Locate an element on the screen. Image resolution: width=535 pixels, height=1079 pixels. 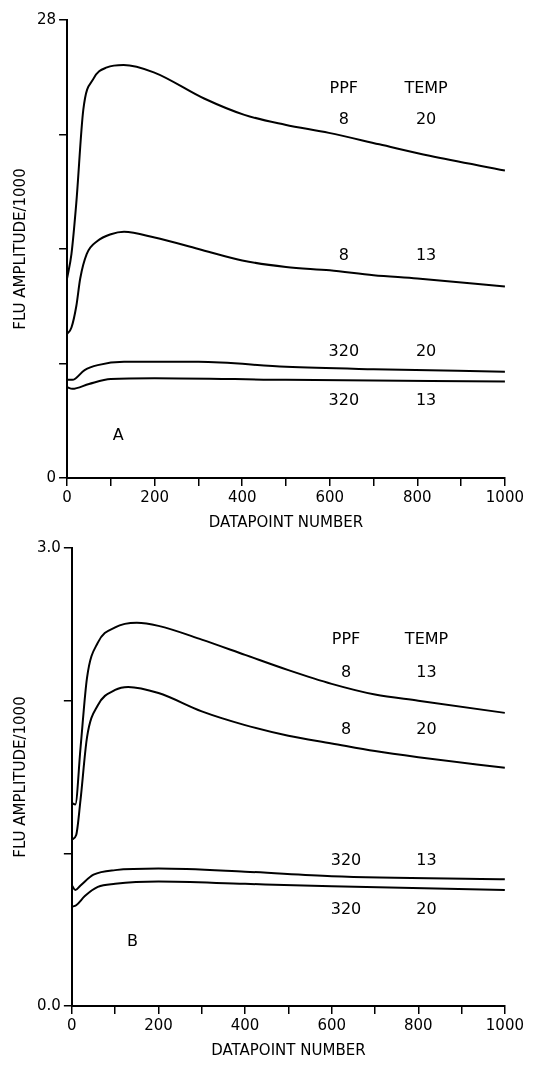
annotation: B is located at coordinates (132, 941).